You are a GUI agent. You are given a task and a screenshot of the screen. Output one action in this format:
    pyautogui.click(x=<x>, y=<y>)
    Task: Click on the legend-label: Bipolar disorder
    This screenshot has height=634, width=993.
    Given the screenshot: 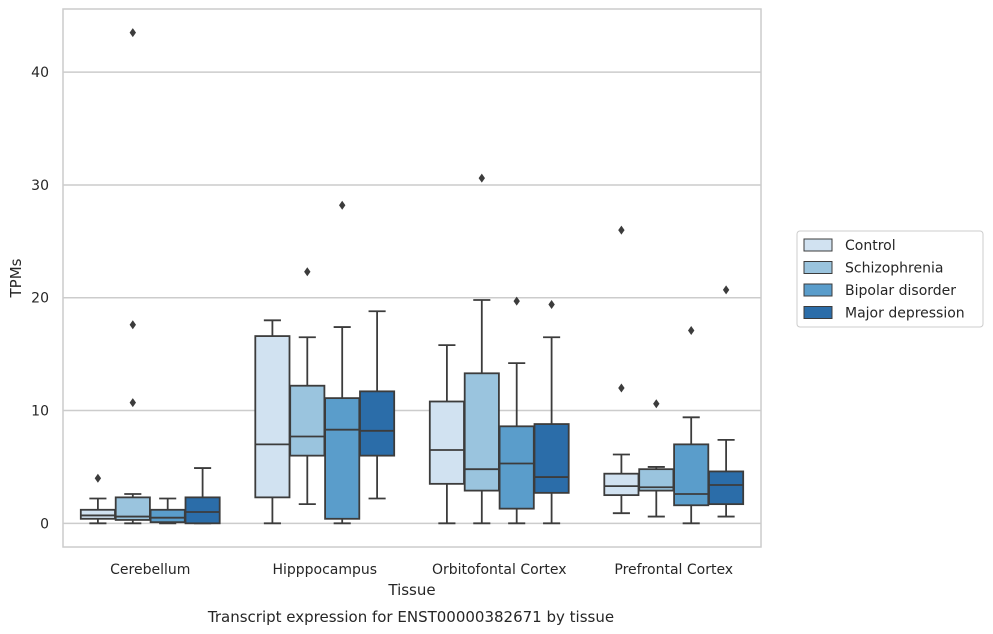 What is the action you would take?
    pyautogui.click(x=900, y=291)
    